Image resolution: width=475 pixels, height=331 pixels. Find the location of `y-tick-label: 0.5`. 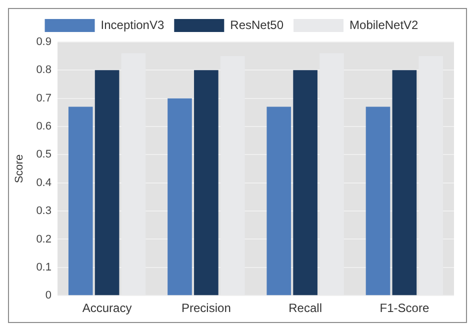

y-tick-label: 0.5 is located at coordinates (44, 154).